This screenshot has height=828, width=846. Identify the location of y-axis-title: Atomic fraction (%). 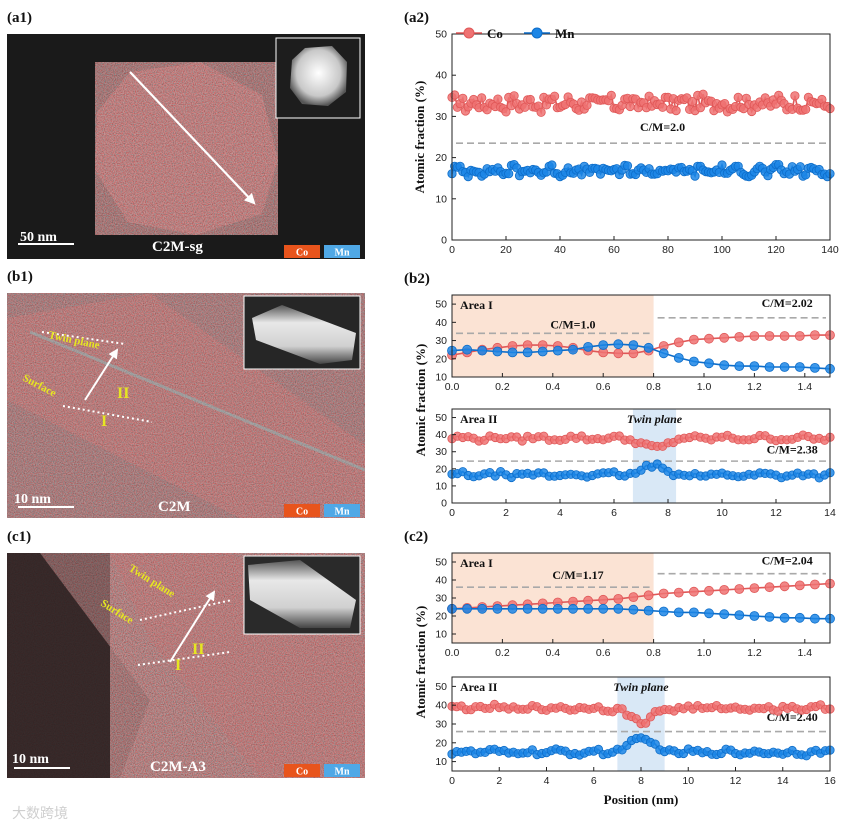
(419, 137).